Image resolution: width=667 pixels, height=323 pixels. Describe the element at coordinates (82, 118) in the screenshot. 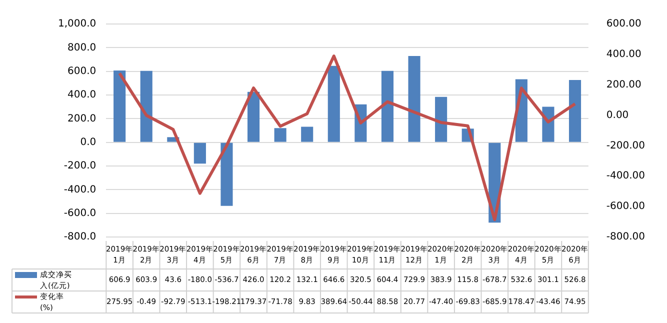

I see `y-tick-label: 200.0` at that location.